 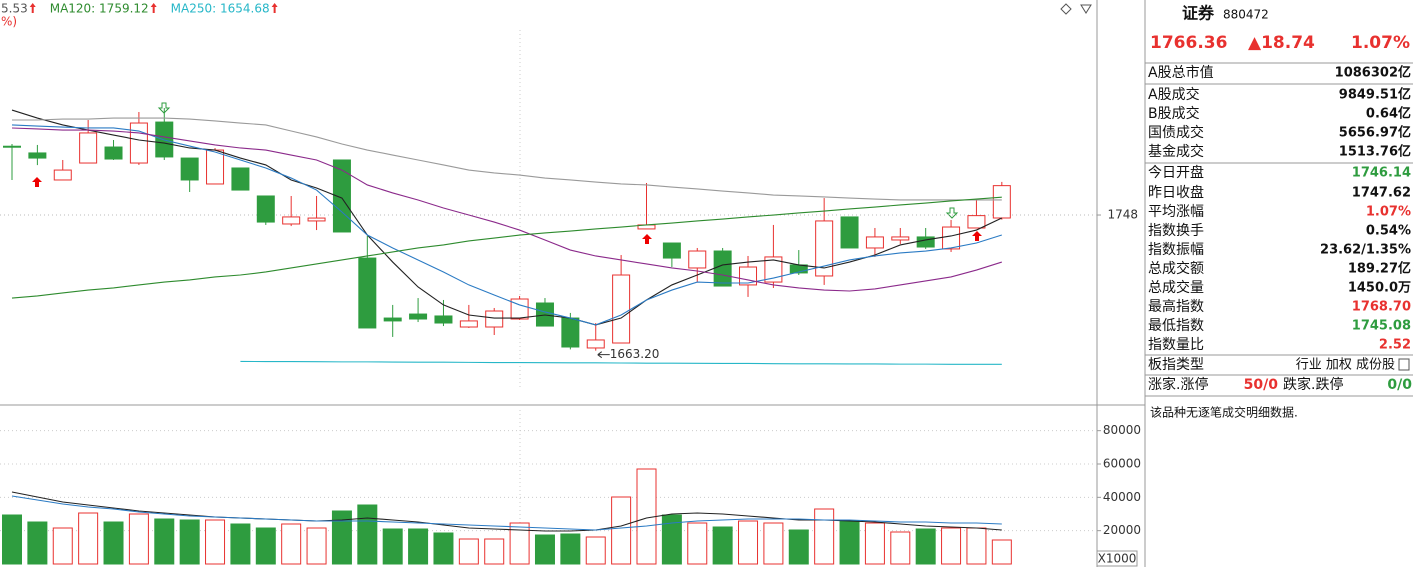 I want to click on type-value: 行业 加权 成份股, so click(x=1345, y=365).